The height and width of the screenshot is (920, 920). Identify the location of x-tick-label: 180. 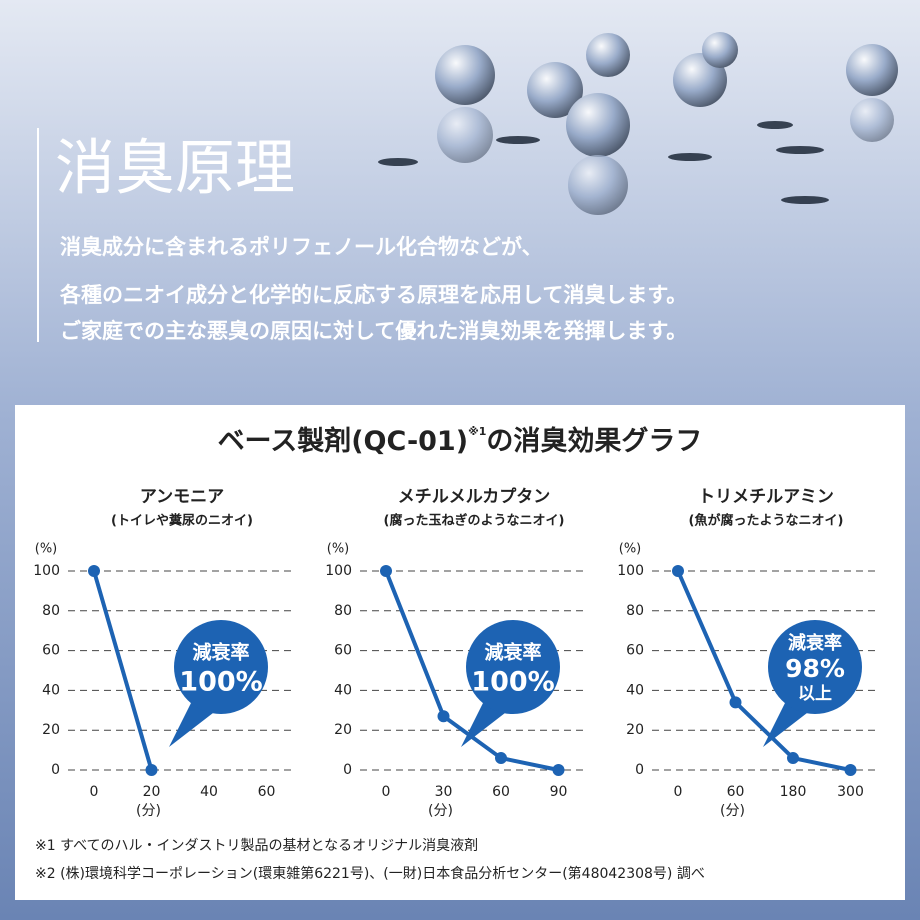
(793, 792).